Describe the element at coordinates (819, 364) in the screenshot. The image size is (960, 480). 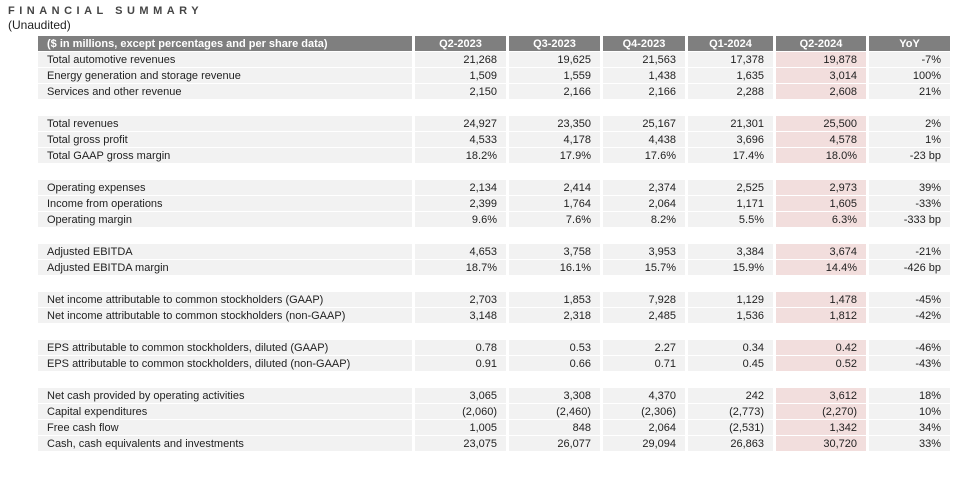
I see `cell-q2-2024: 0.52` at that location.